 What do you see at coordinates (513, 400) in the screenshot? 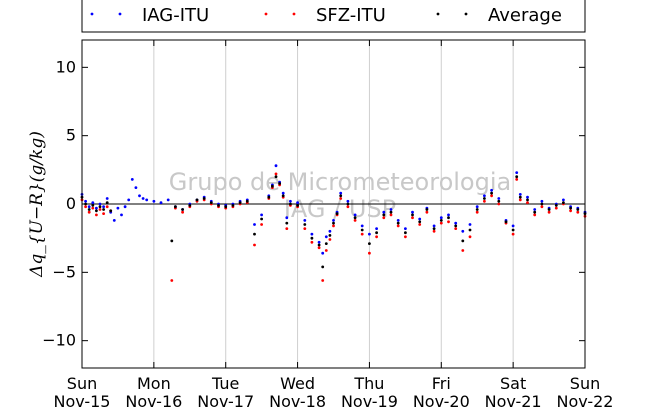
I see `x-tick-label-date: Nov-21` at bounding box center [513, 400].